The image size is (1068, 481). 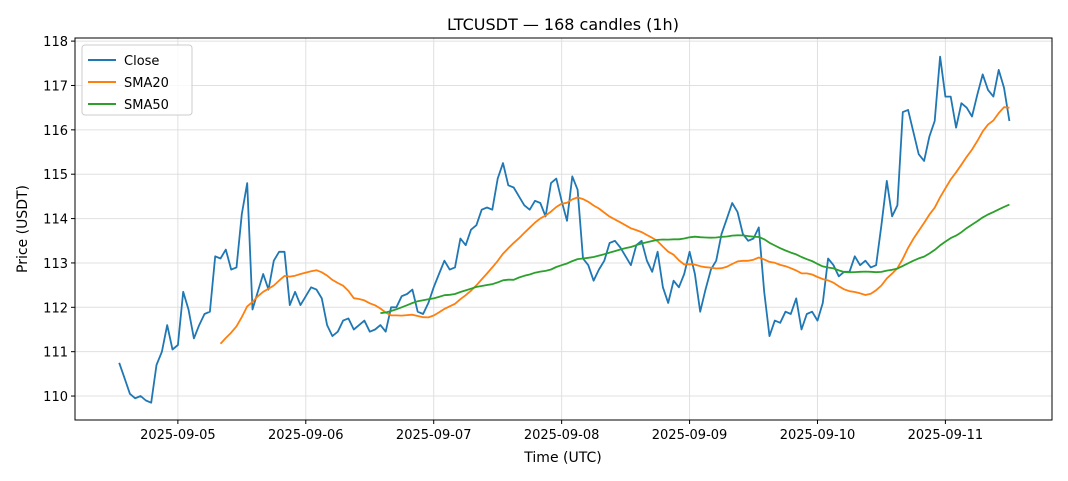 What do you see at coordinates (55, 131) in the screenshot?
I see `y-tick-label: 116` at bounding box center [55, 131].